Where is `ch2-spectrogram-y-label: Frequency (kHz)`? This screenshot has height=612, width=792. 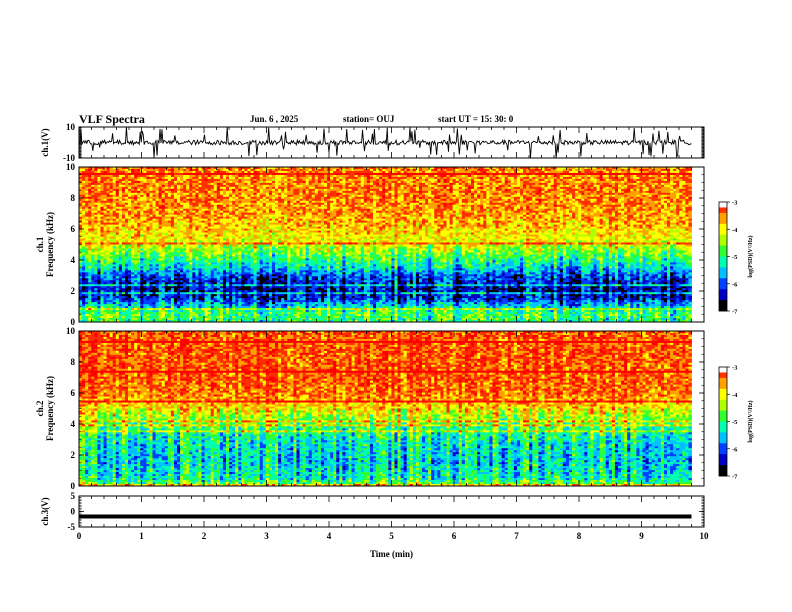 ch2-spectrogram-y-label: Frequency (kHz) is located at coordinates (50, 408).